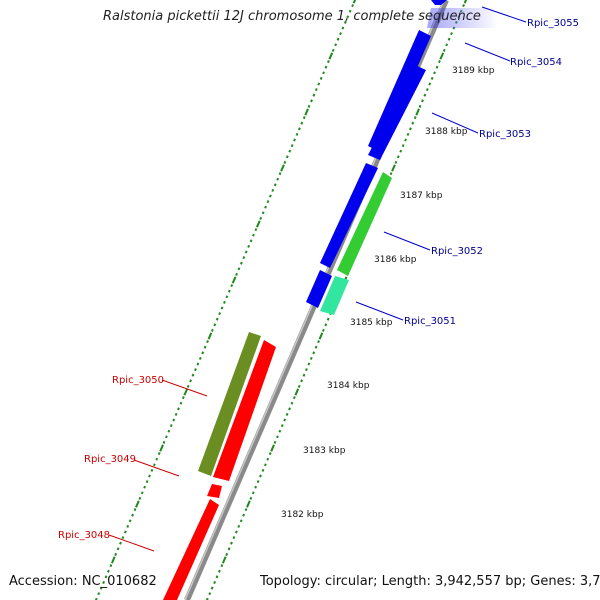 This screenshot has width=600, height=600. What do you see at coordinates (505, 134) in the screenshot?
I see `gene-label-rpic-3053: Rpic_3053` at bounding box center [505, 134].